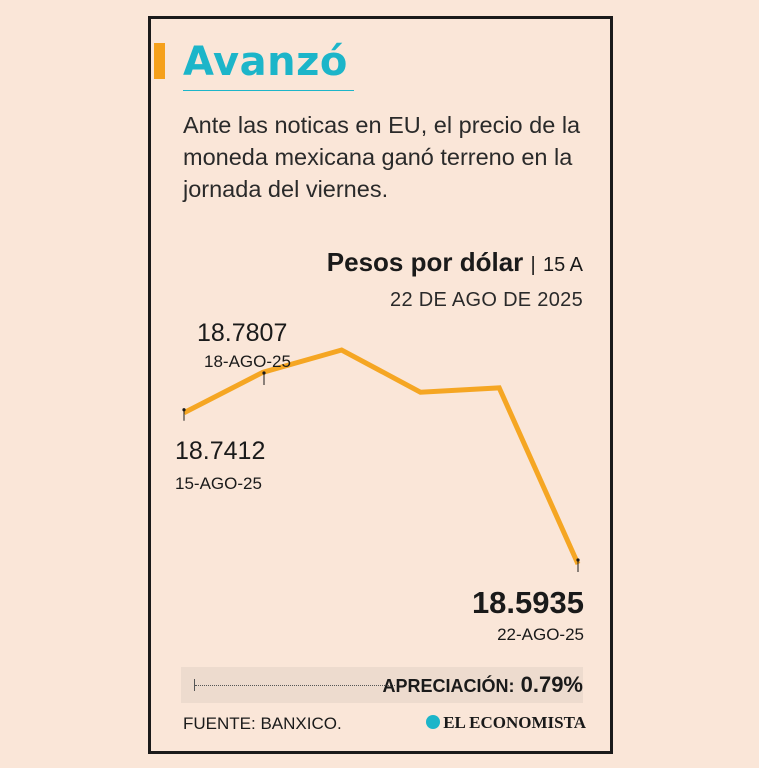  What do you see at coordinates (433, 722) in the screenshot?
I see `brand-globe-icon` at bounding box center [433, 722].